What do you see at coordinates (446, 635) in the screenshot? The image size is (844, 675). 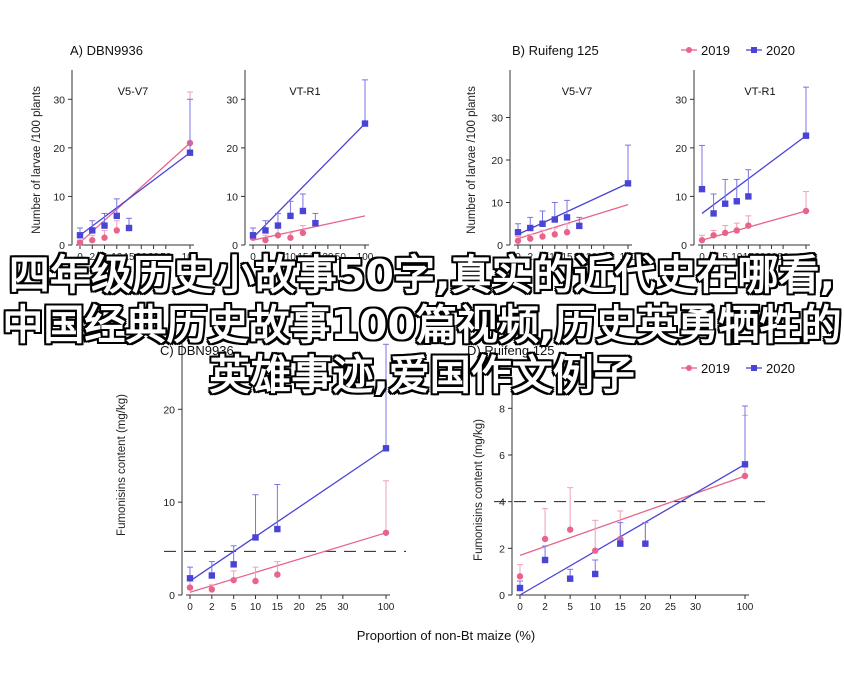 I see `x-axis-label: Proportion of non-Bt maize (%)` at bounding box center [446, 635].